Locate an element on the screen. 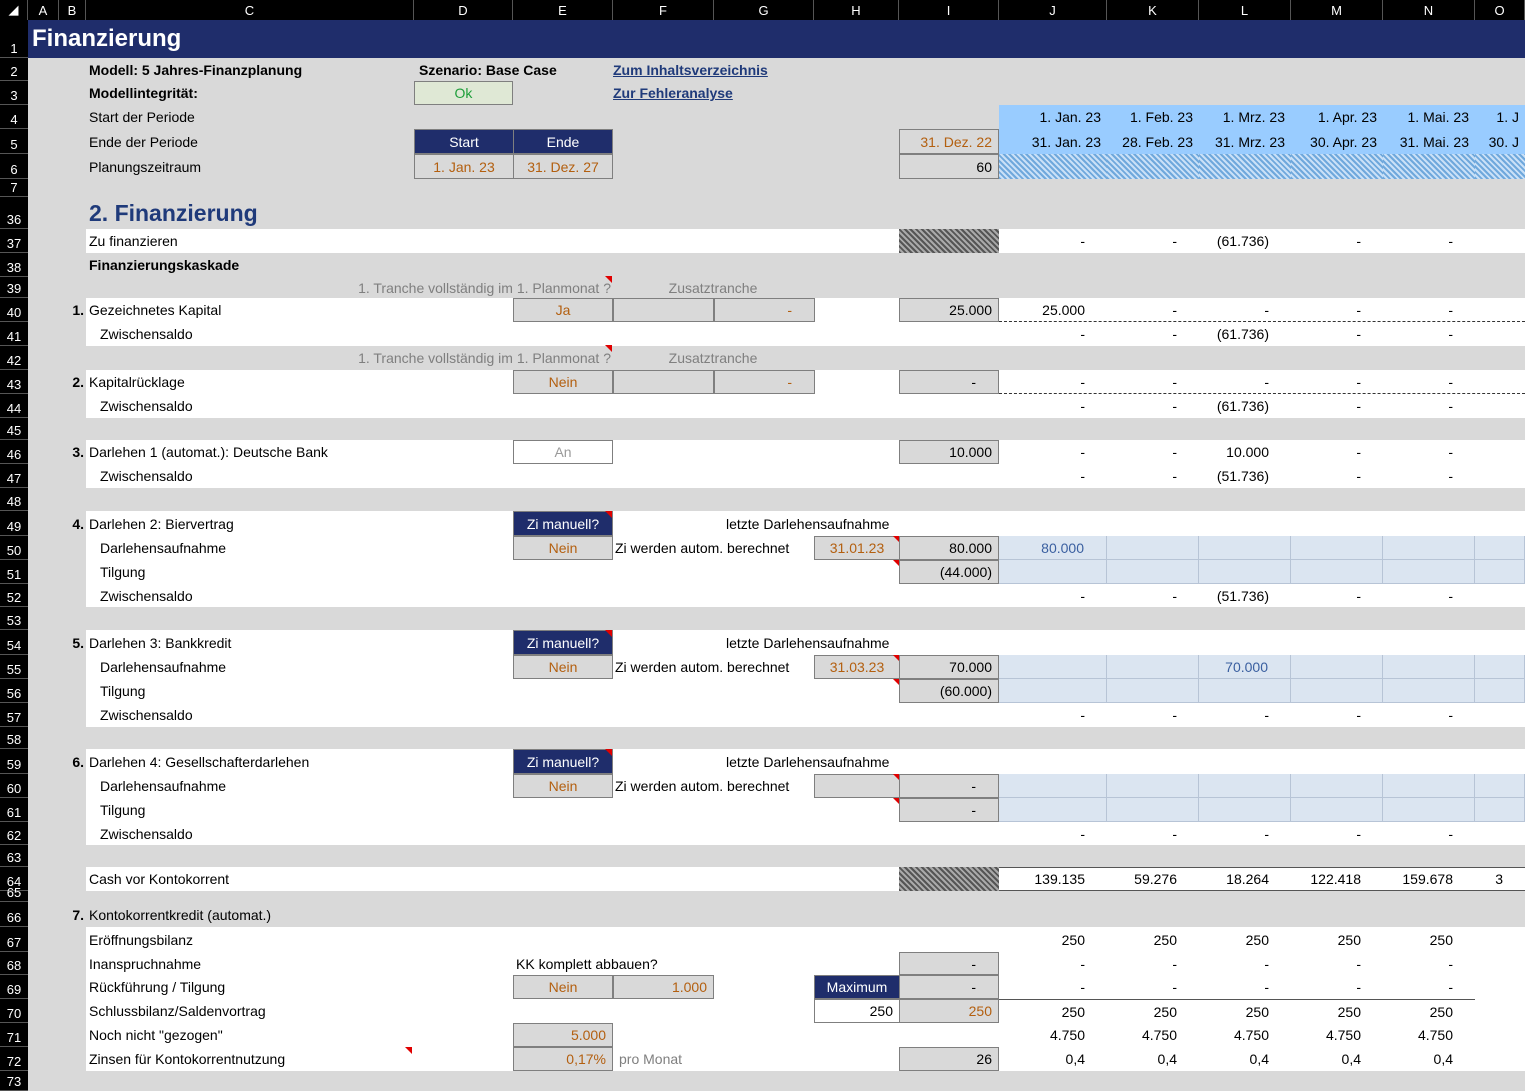 The width and height of the screenshot is (1525, 1091). column-header-e: E is located at coordinates (563, 10).